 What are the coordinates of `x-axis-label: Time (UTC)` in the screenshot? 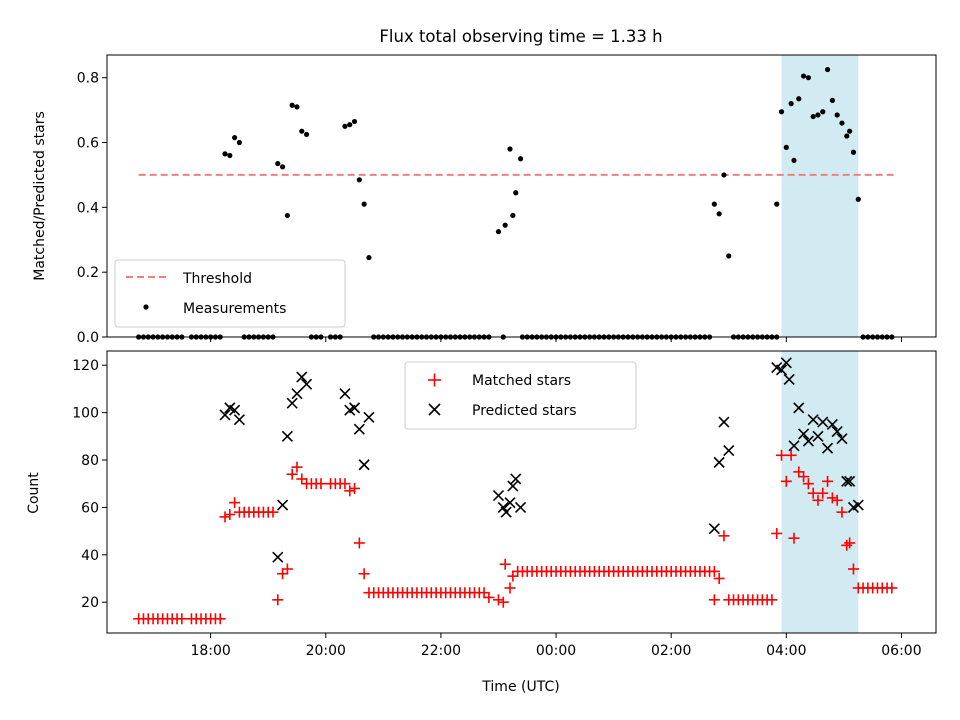 It's located at (520, 687).